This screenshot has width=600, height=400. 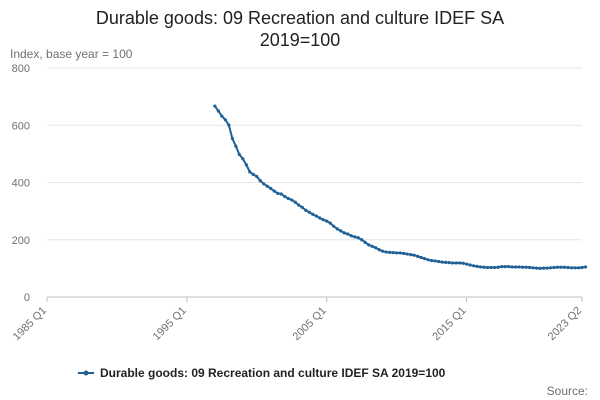 What do you see at coordinates (86, 373) in the screenshot?
I see `legend-point-marker` at bounding box center [86, 373].